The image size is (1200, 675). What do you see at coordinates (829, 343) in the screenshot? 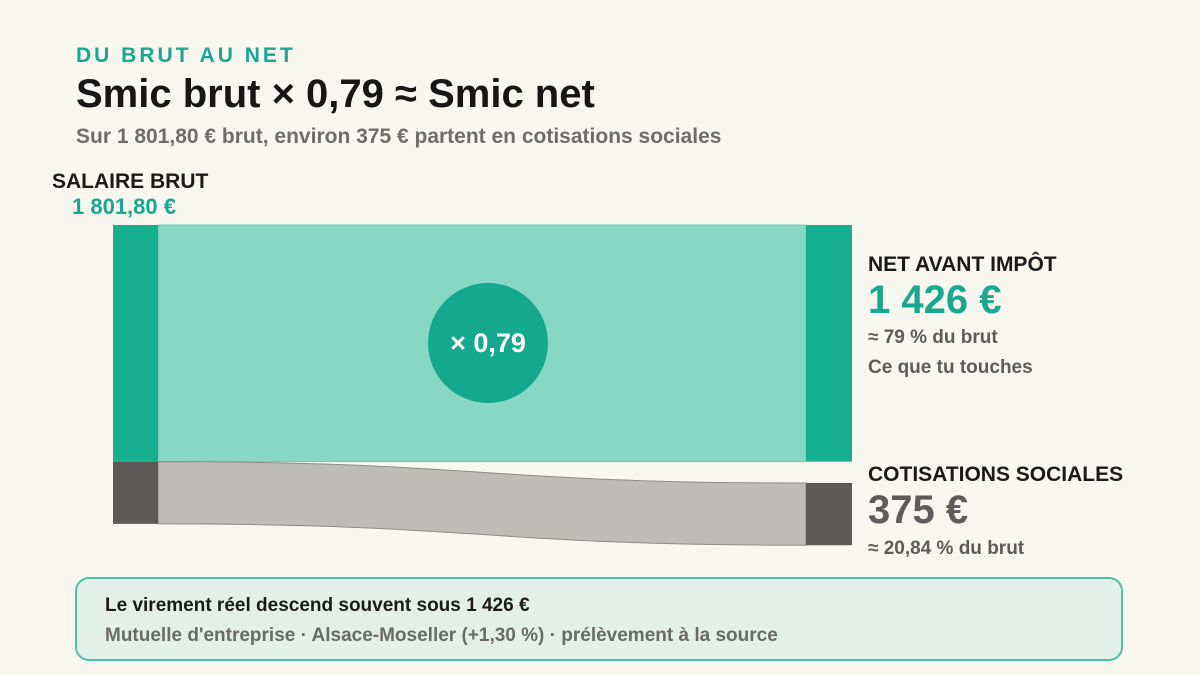
I see `target-node-net` at bounding box center [829, 343].